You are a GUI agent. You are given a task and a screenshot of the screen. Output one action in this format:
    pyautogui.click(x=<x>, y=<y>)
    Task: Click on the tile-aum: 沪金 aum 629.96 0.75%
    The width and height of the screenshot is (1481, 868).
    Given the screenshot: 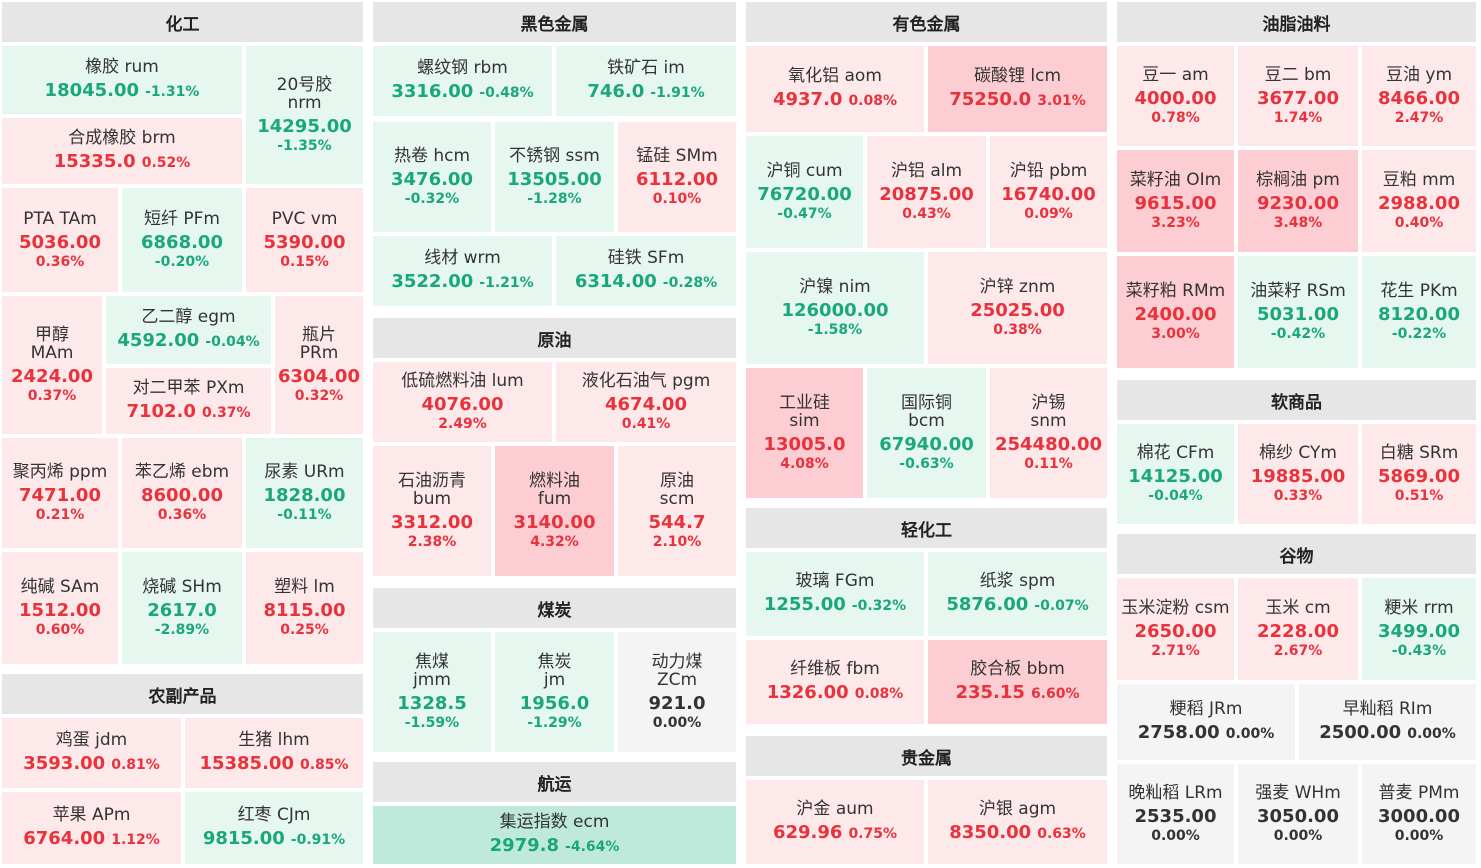 What is the action you would take?
    pyautogui.click(x=835, y=822)
    